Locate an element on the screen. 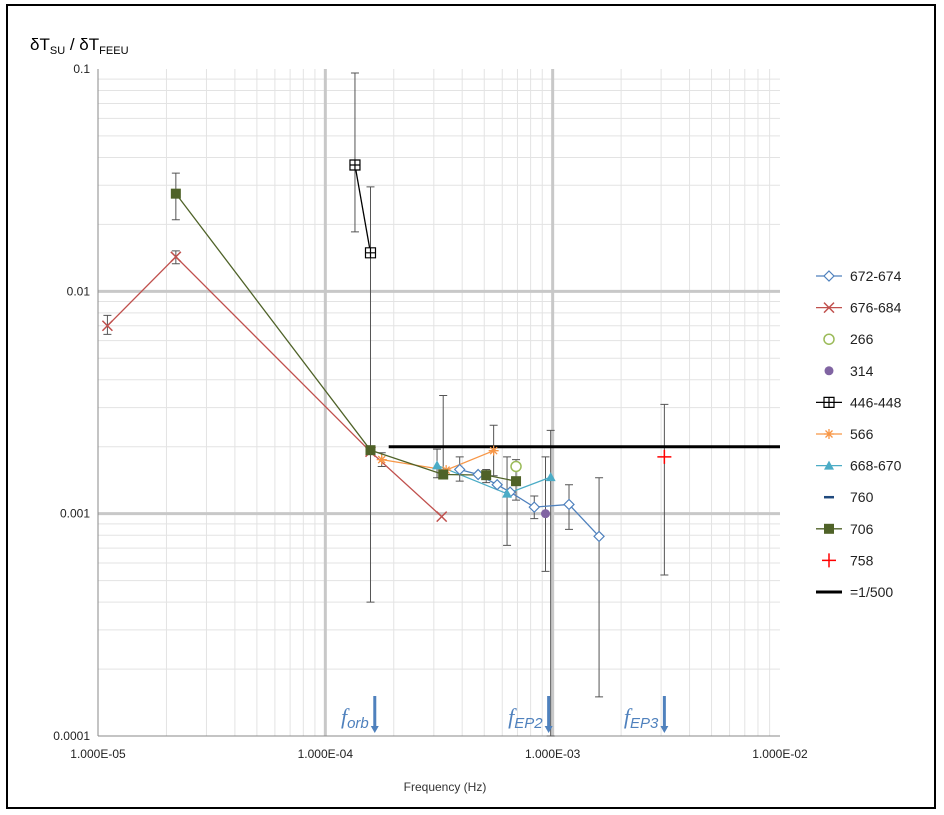 This screenshot has width=944, height=815. annotation-ep3-arrowhead is located at coordinates (664, 729).